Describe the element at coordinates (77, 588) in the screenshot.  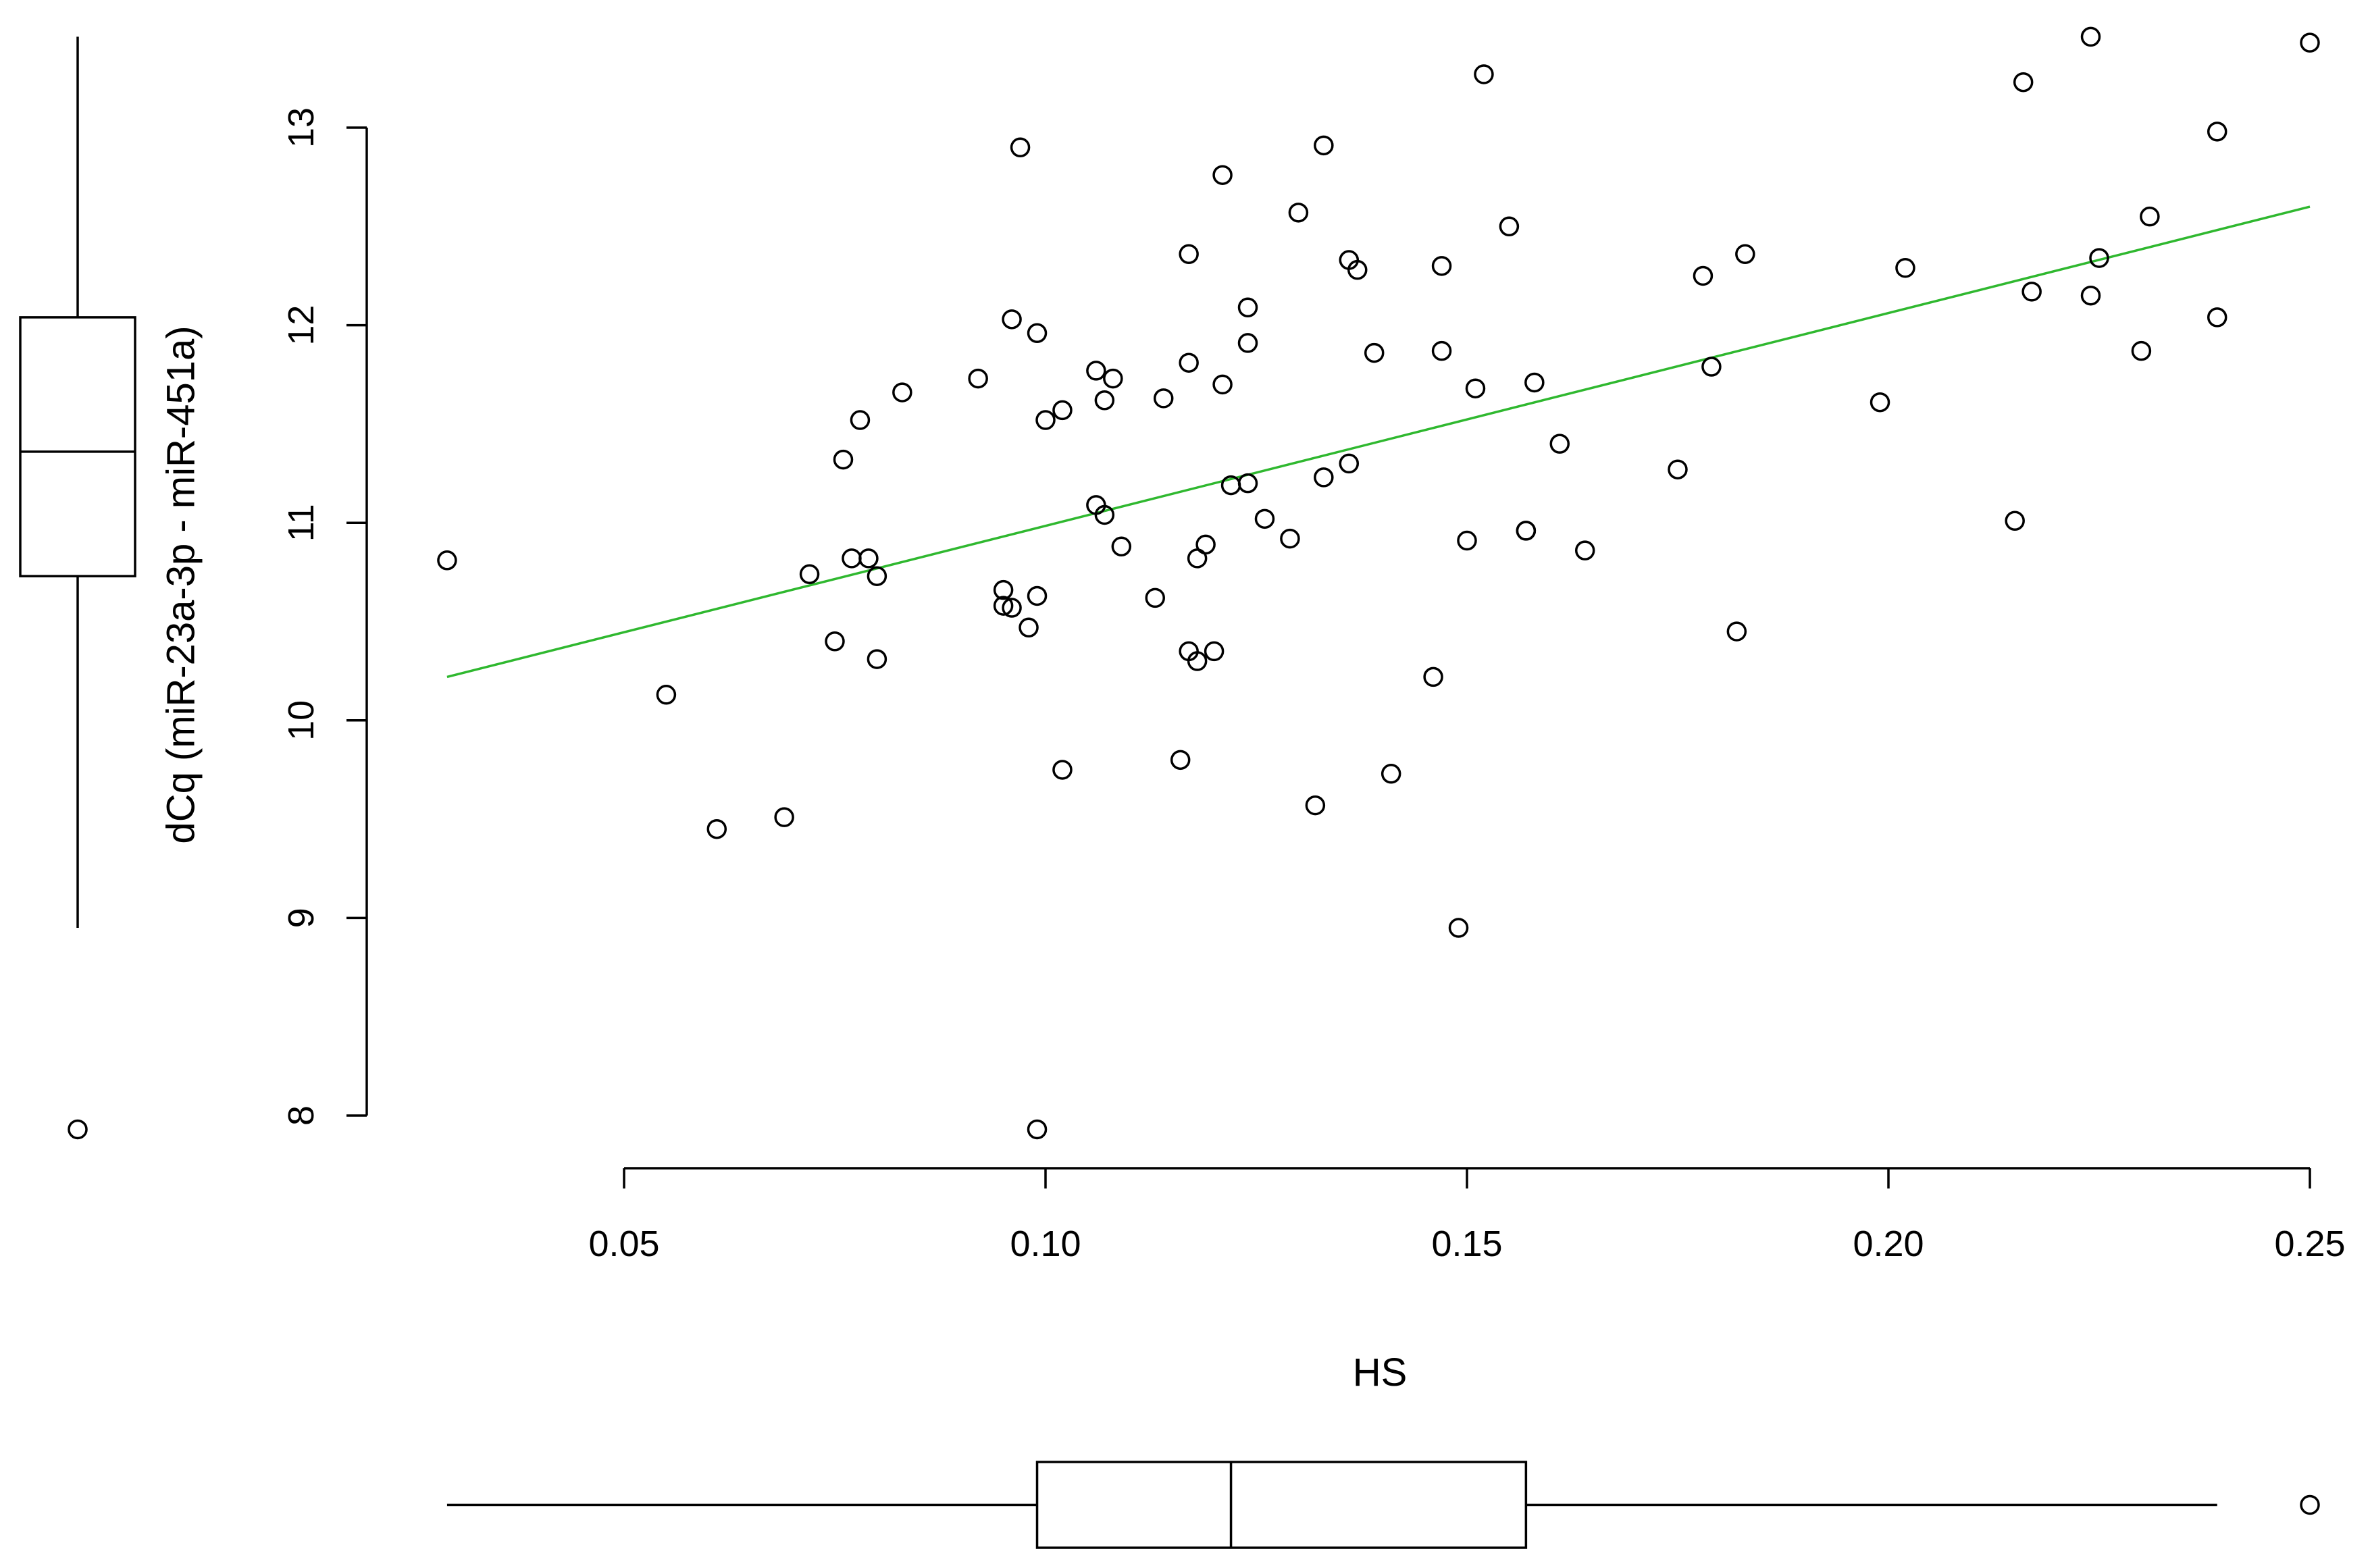
I see `y-marginal-boxplot` at that location.